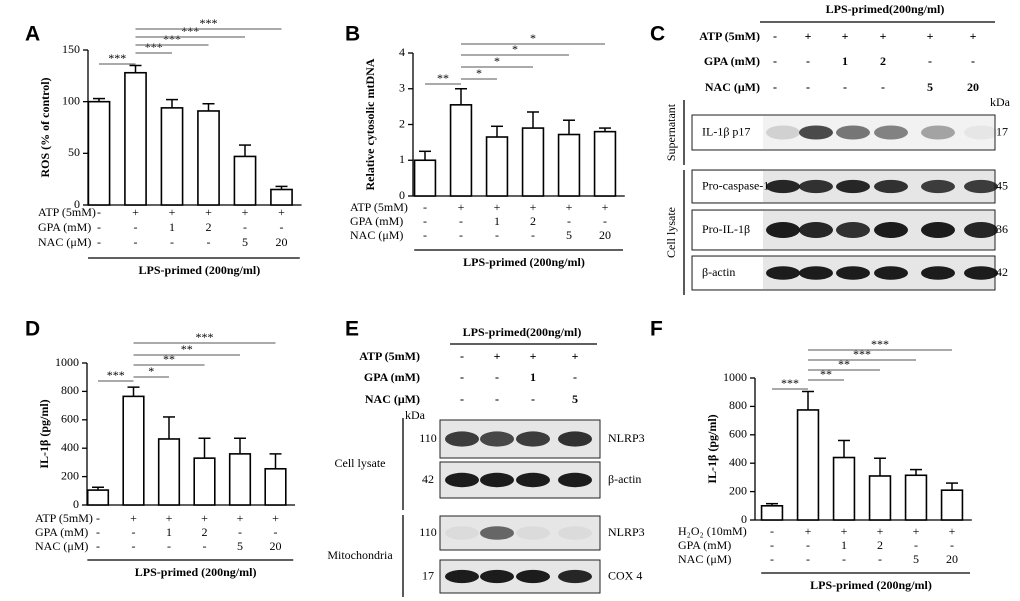 This screenshot has height=601, width=1020. Describe the element at coordinates (625, 575) in the screenshot. I see `band-label: COX 4` at that location.